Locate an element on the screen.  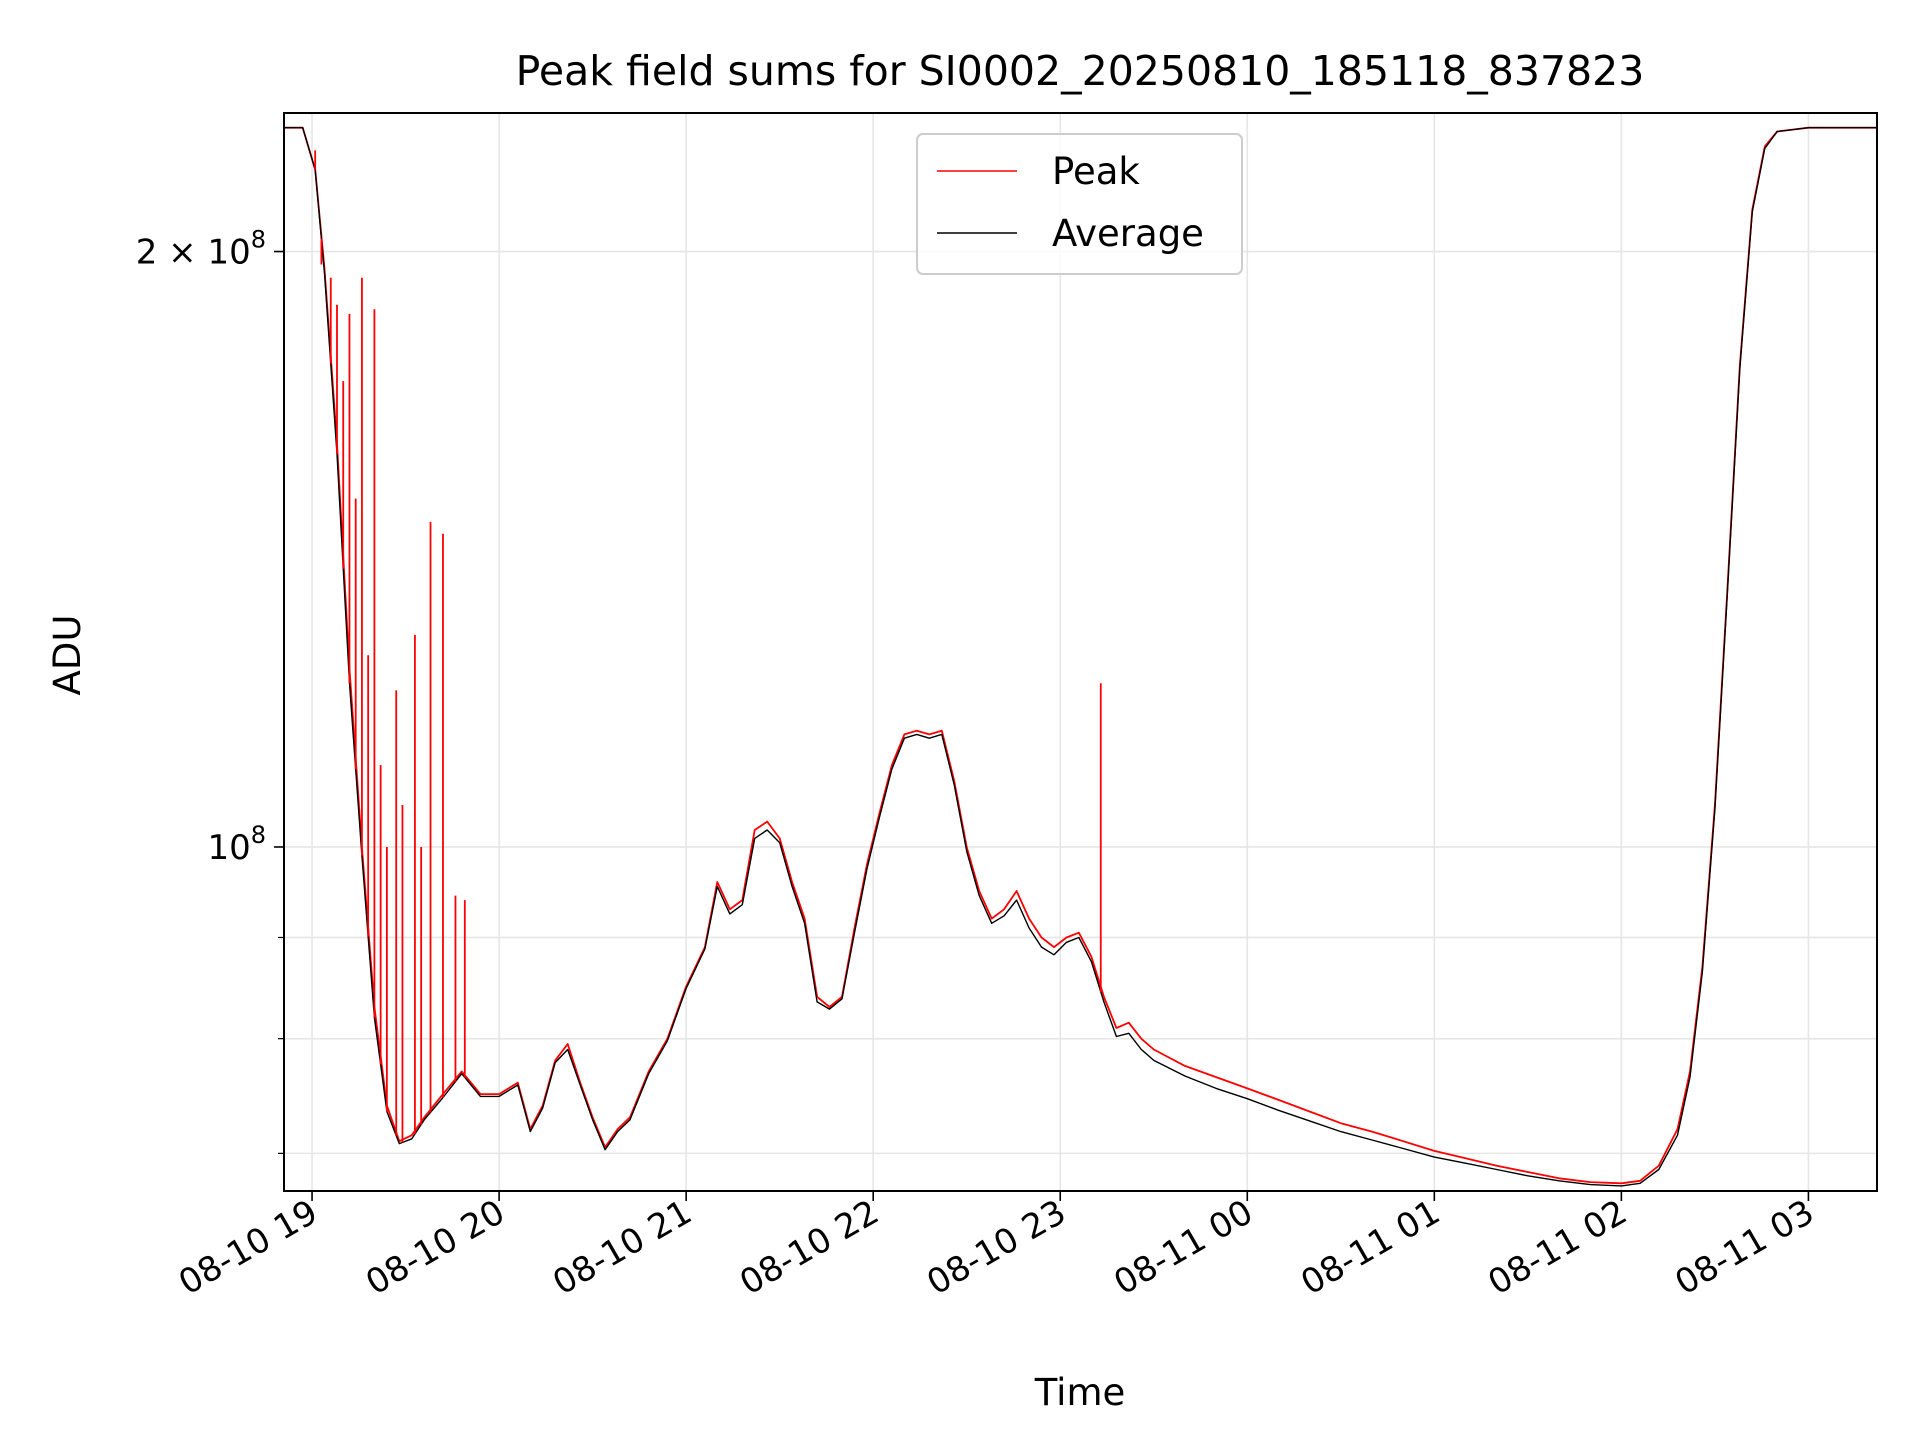
legend: Peak Average is located at coordinates (1079, 204).